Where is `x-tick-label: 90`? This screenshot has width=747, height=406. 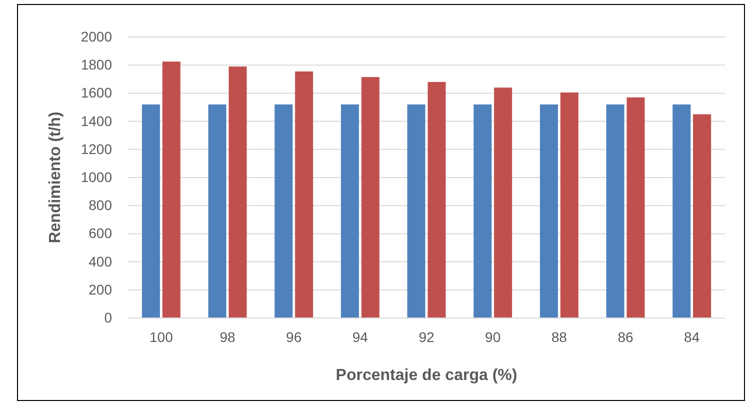
x-tick-label: 90 is located at coordinates (493, 336).